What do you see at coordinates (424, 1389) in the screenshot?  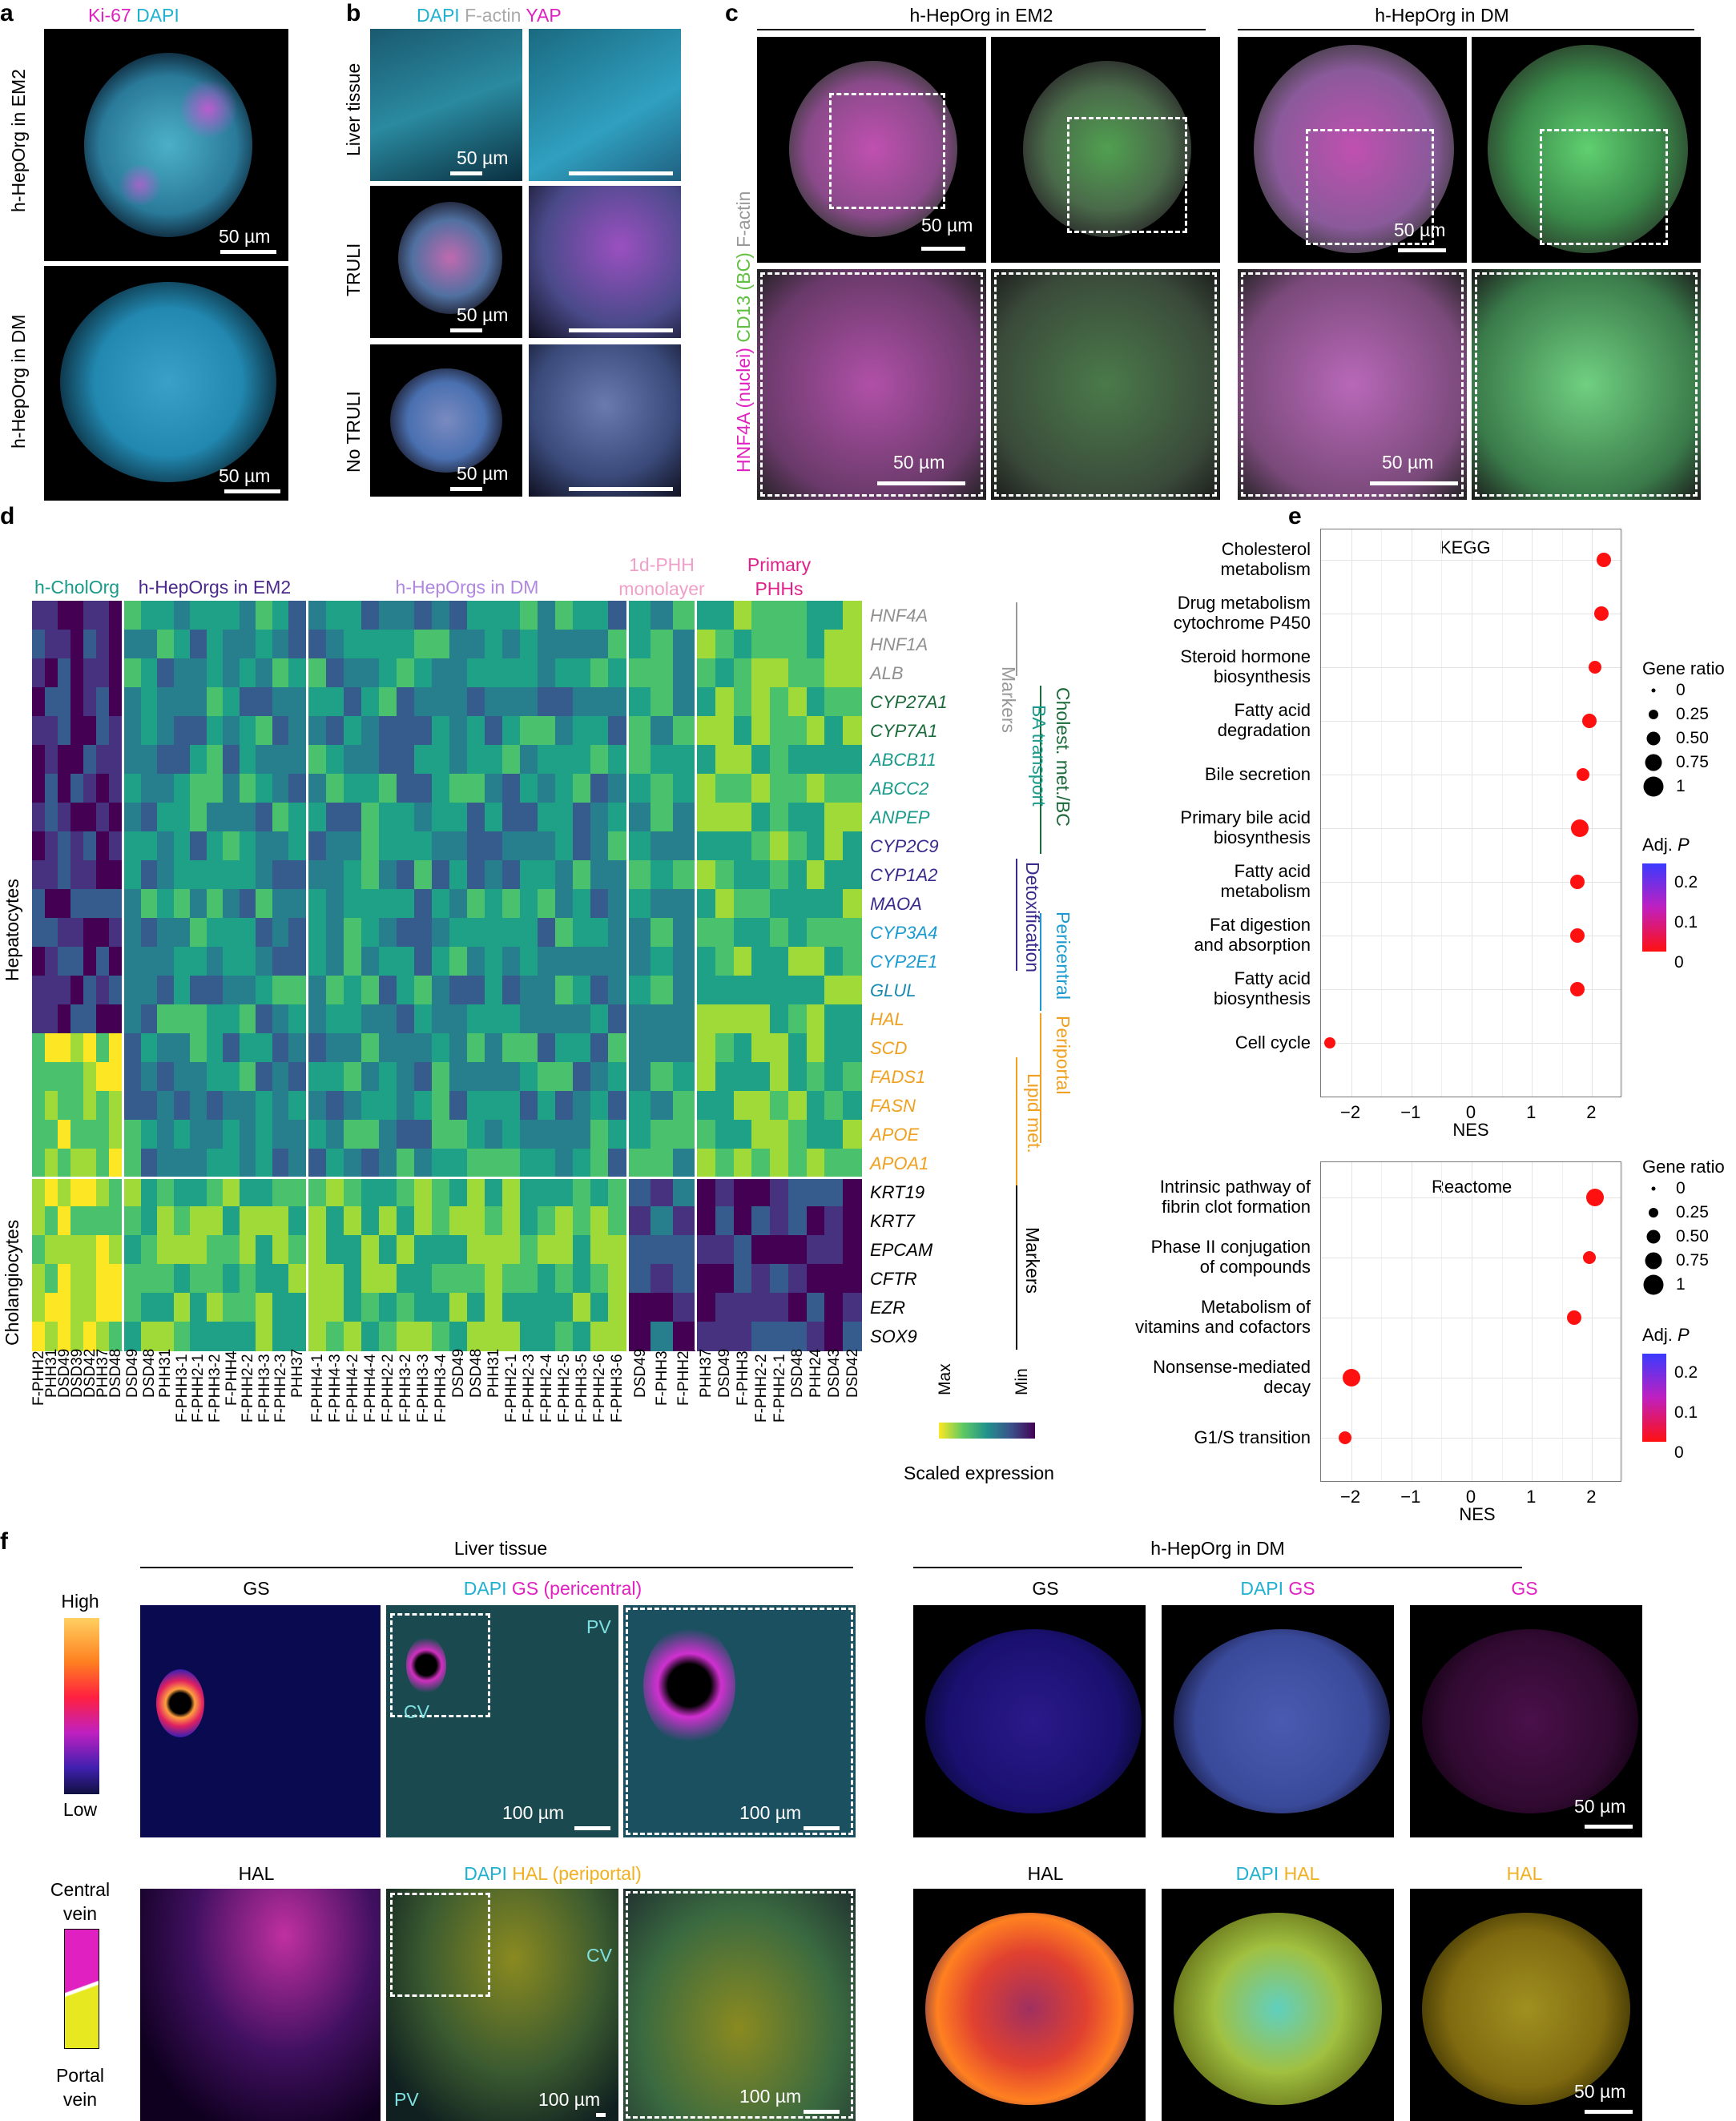 I see `sample-label: F-PHH3-3` at bounding box center [424, 1389].